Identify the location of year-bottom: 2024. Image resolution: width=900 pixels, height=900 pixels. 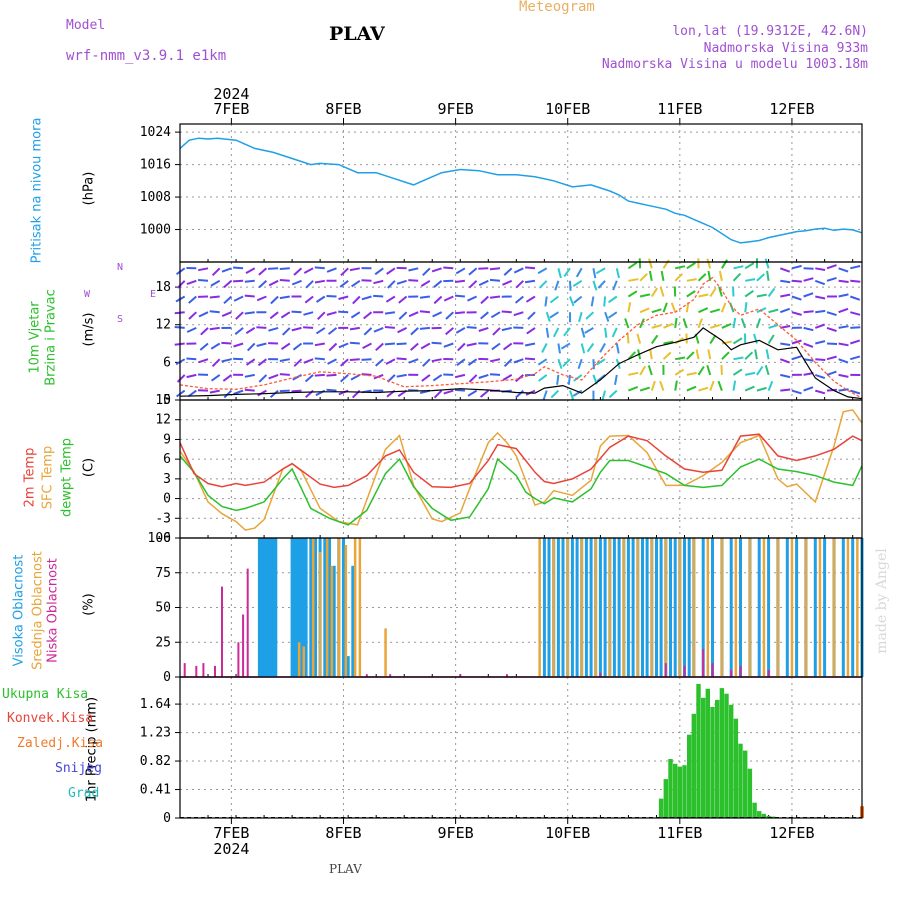
(231, 849).